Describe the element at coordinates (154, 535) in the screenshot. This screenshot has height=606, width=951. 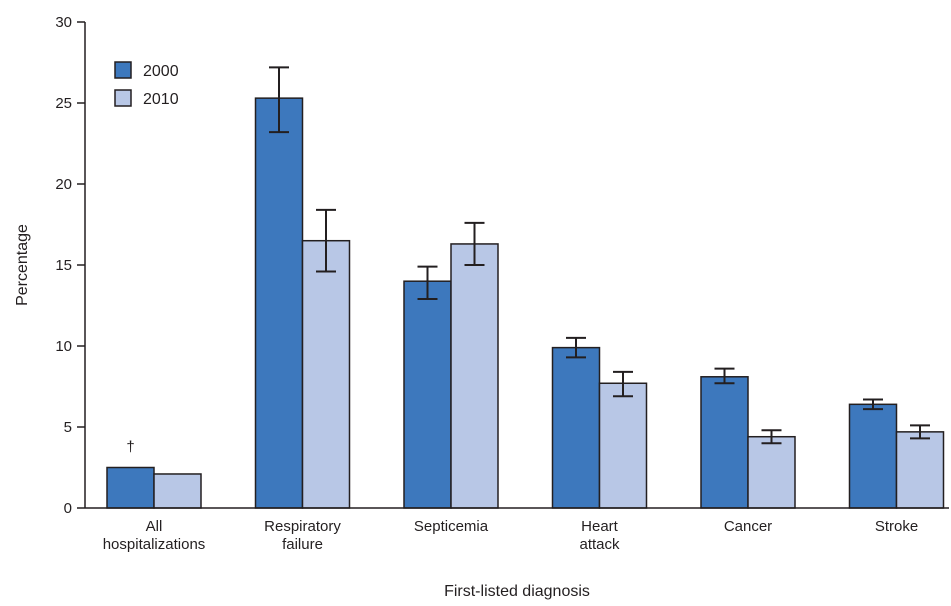
I see `x-tick-label-0: All hospitalizations` at that location.